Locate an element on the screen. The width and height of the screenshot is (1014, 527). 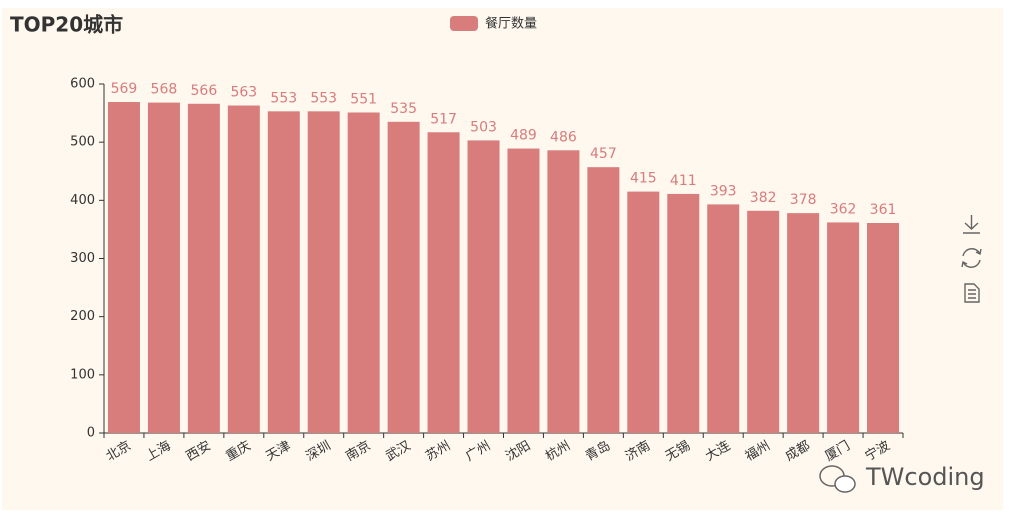
value-label: 535 is located at coordinates (403, 109).